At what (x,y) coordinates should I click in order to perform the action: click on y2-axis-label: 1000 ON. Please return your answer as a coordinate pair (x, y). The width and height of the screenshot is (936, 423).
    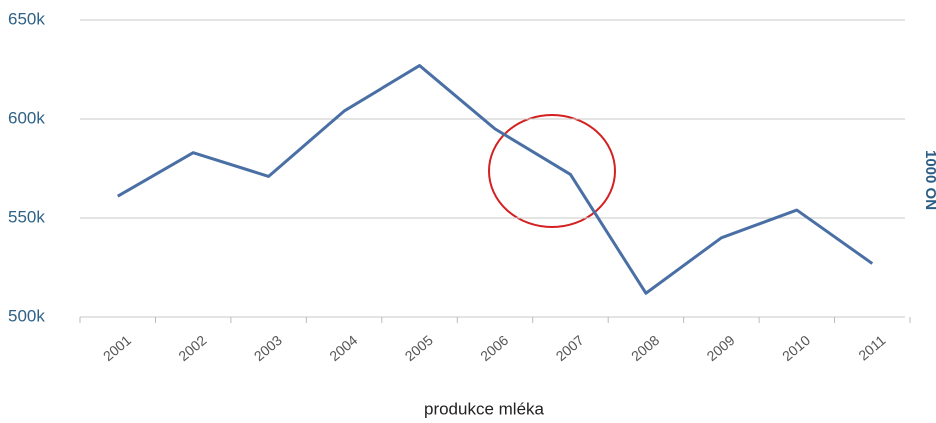
    Looking at the image, I should click on (929, 180).